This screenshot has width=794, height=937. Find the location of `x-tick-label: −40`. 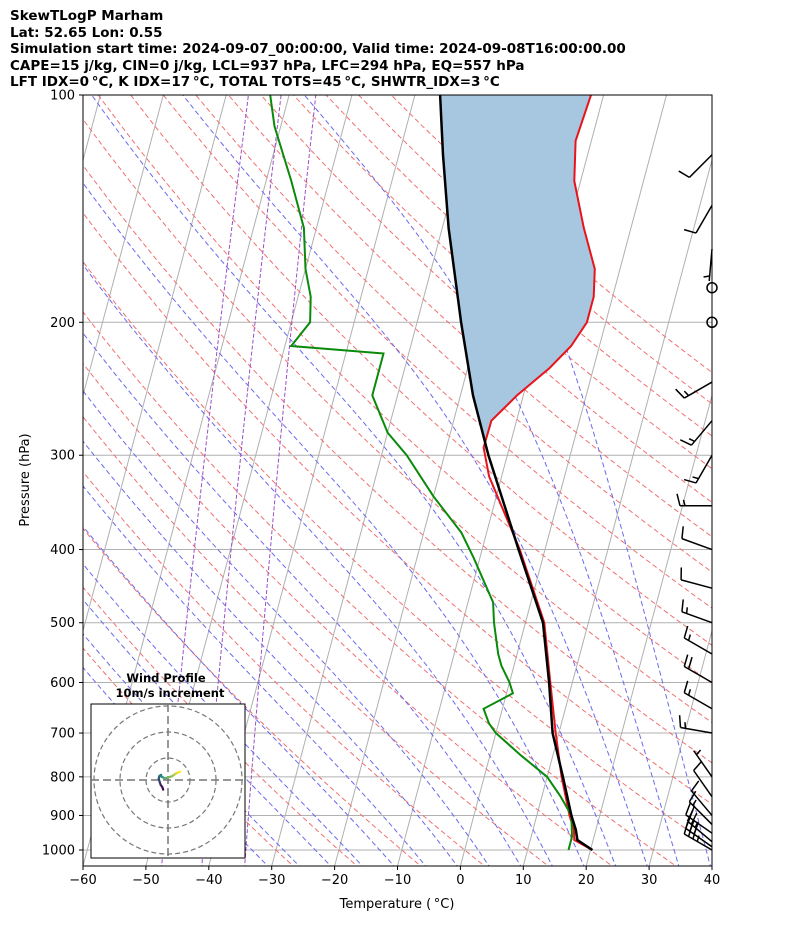

x-tick-label: −40 is located at coordinates (208, 880).